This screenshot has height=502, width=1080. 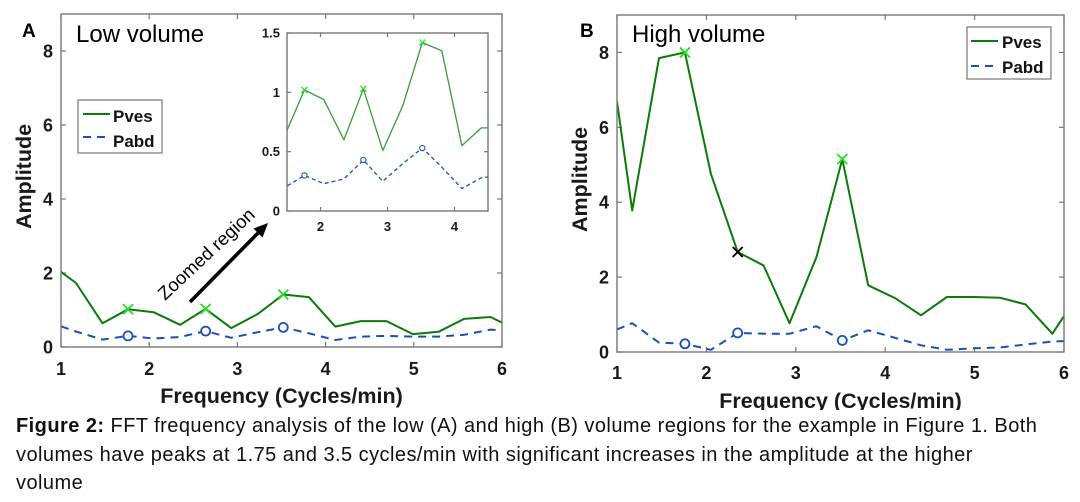 What do you see at coordinates (50, 483) in the screenshot?
I see `caption-line-3: volume` at bounding box center [50, 483].